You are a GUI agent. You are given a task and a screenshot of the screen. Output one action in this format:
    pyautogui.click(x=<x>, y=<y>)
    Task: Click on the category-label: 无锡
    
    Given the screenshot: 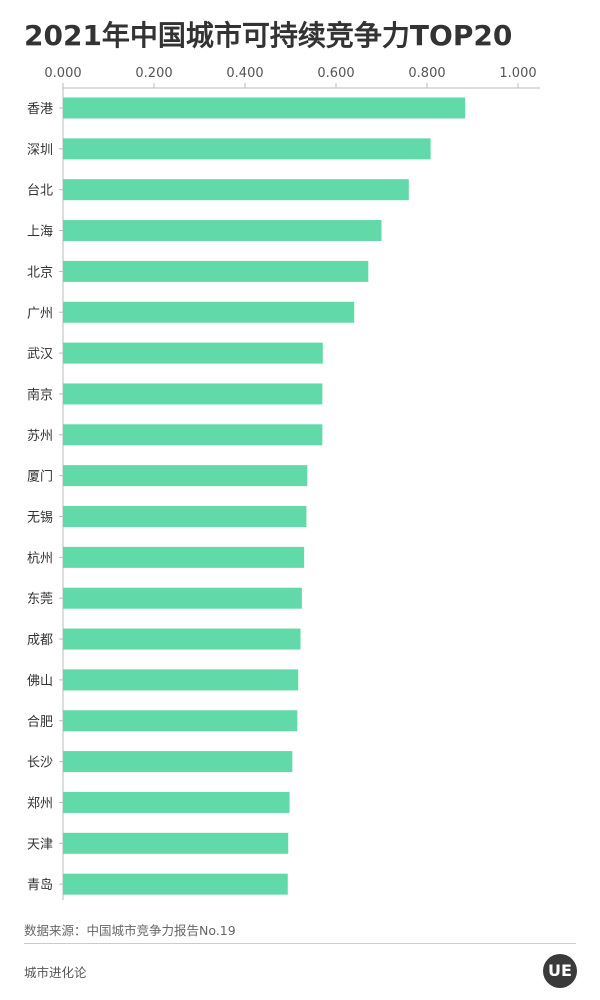 What is the action you would take?
    pyautogui.click(x=40, y=518)
    